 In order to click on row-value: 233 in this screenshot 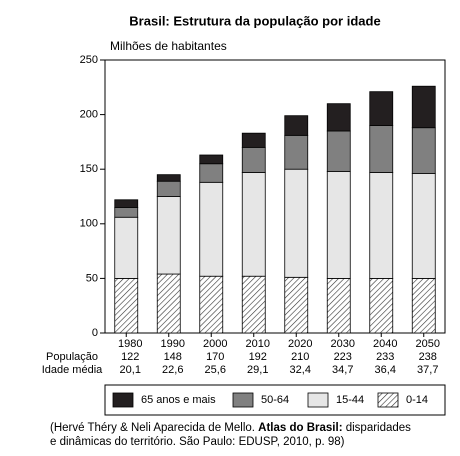, I will do `click(385, 357)`.